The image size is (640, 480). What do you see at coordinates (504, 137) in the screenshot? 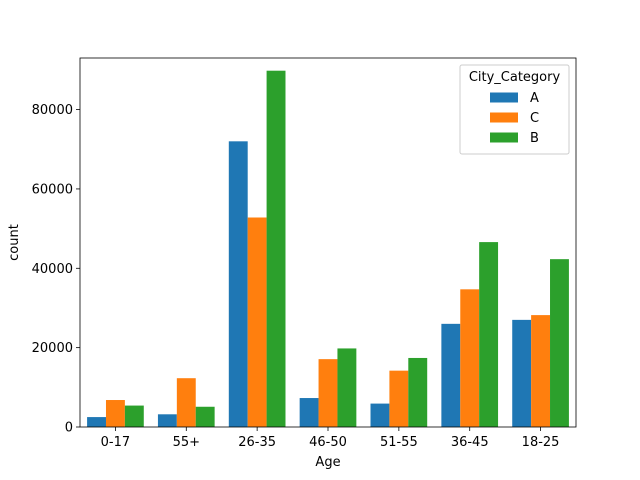
I see `legend-swatch-B` at bounding box center [504, 137].